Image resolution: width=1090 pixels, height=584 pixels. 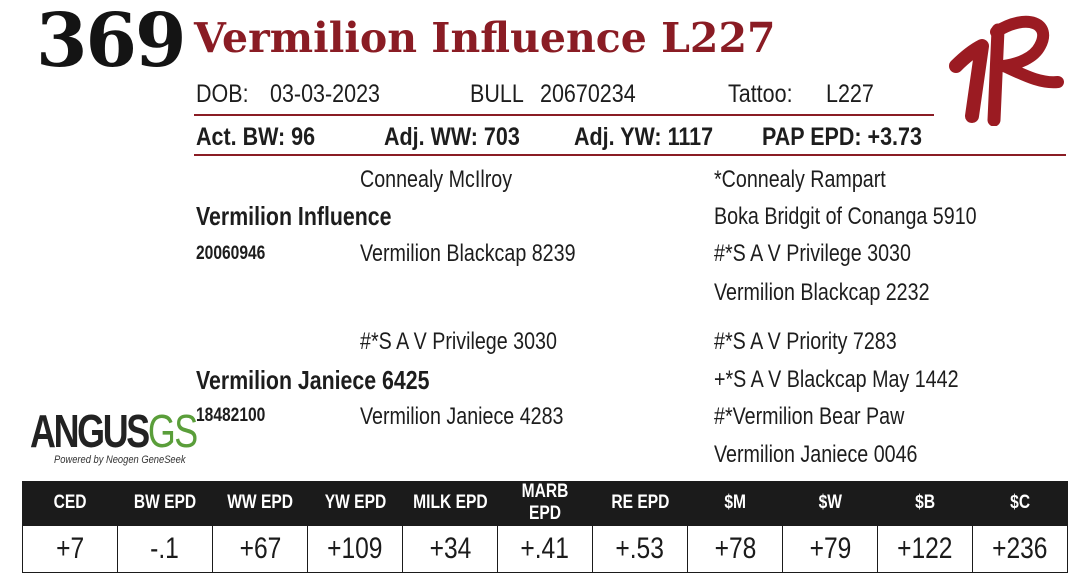 What do you see at coordinates (325, 94) in the screenshot?
I see `dob-value: 03-03-2023` at bounding box center [325, 94].